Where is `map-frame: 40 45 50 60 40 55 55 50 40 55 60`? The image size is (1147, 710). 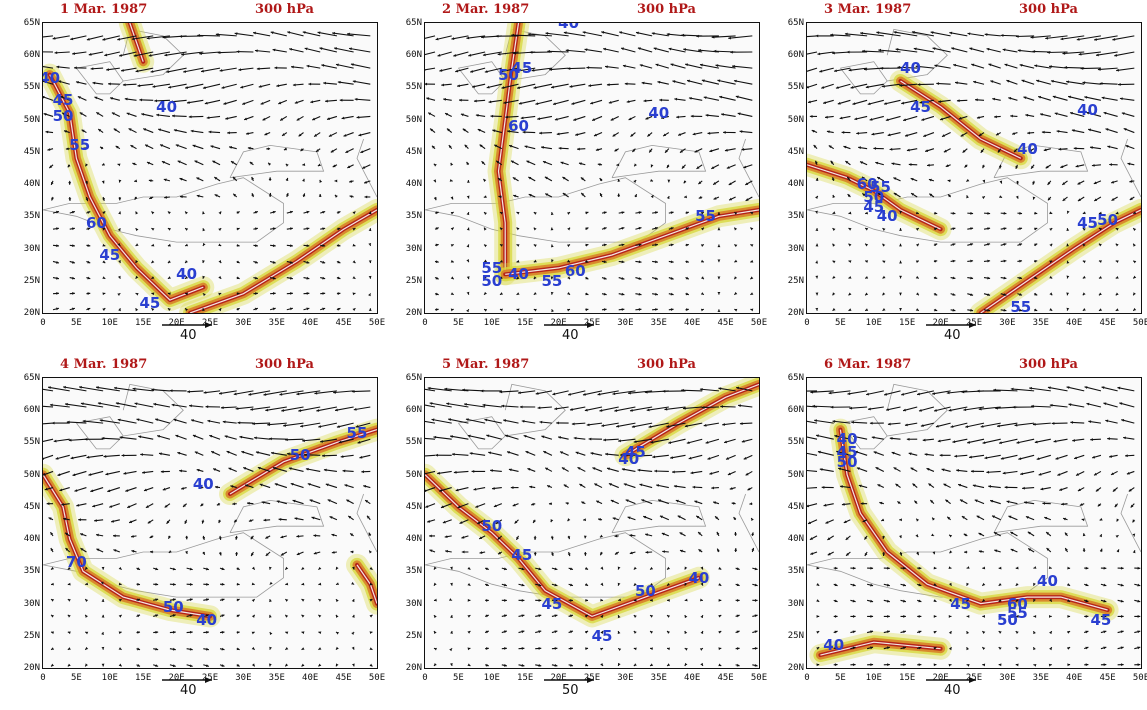 map-frame: 40 45 50 60 40 55 55 50 40 55 60 is located at coordinates (592, 168).